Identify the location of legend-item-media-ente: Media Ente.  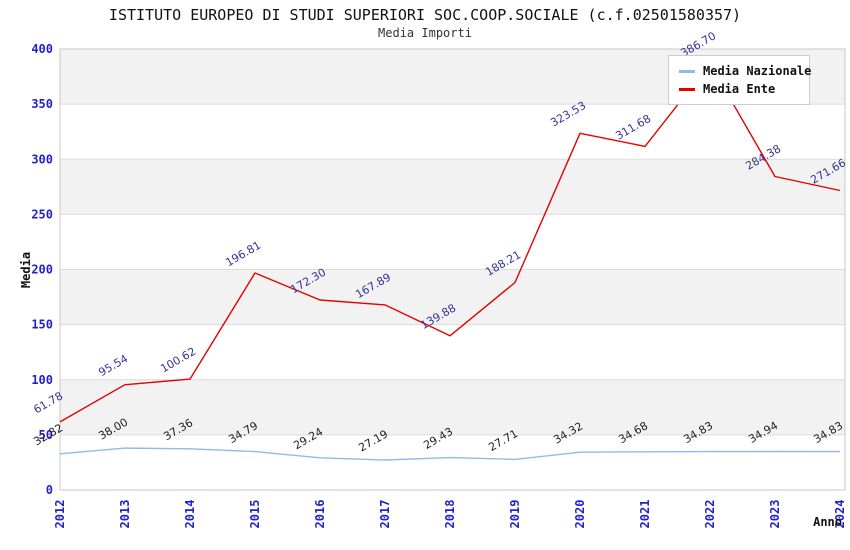
(744, 89).